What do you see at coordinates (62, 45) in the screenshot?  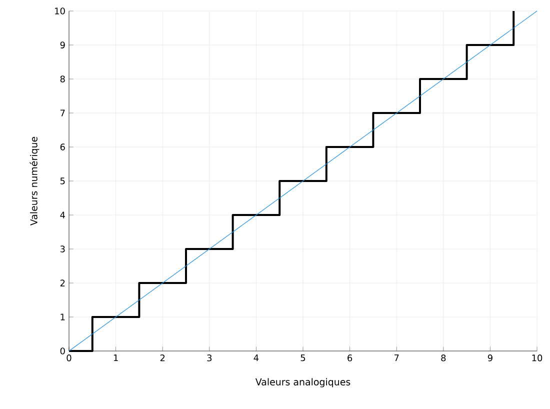 I see `y-tick-label: 9` at bounding box center [62, 45].